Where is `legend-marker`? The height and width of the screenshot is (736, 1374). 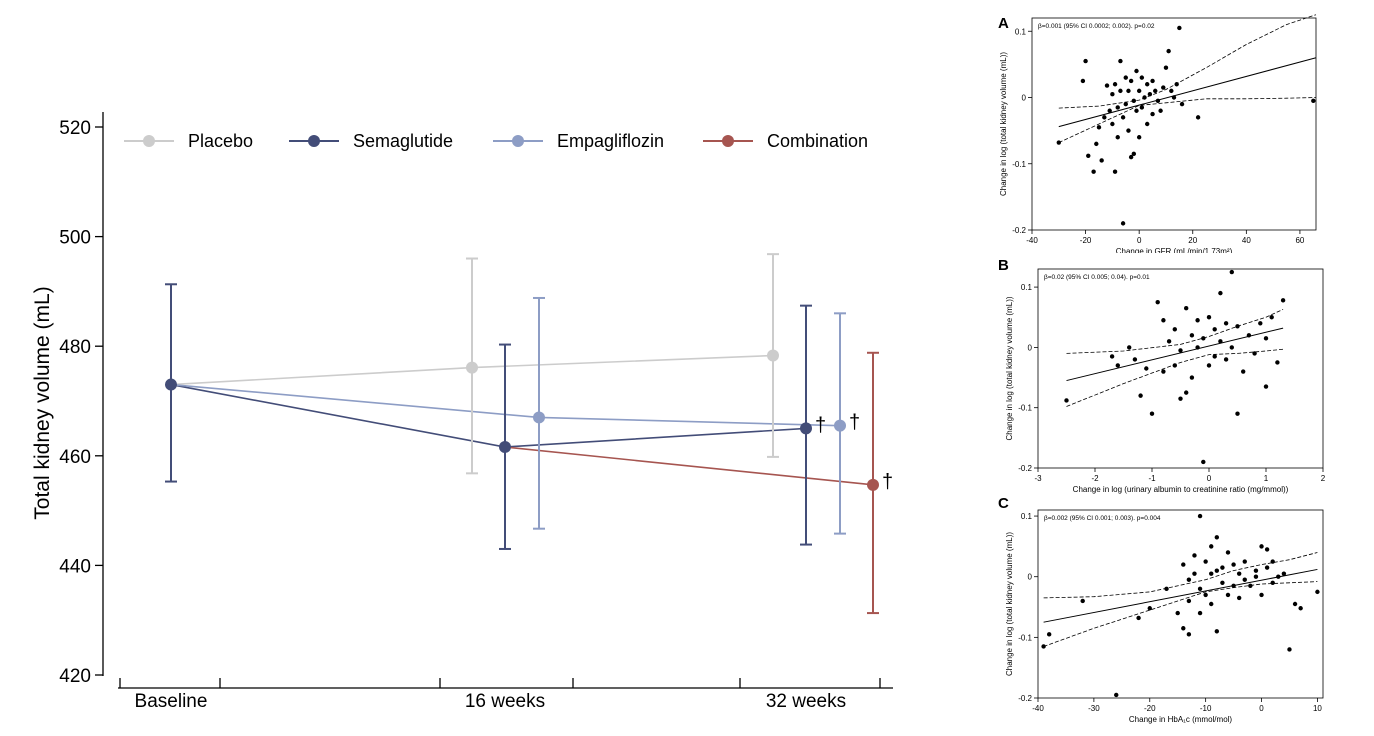 legend-marker is located at coordinates (518, 141).